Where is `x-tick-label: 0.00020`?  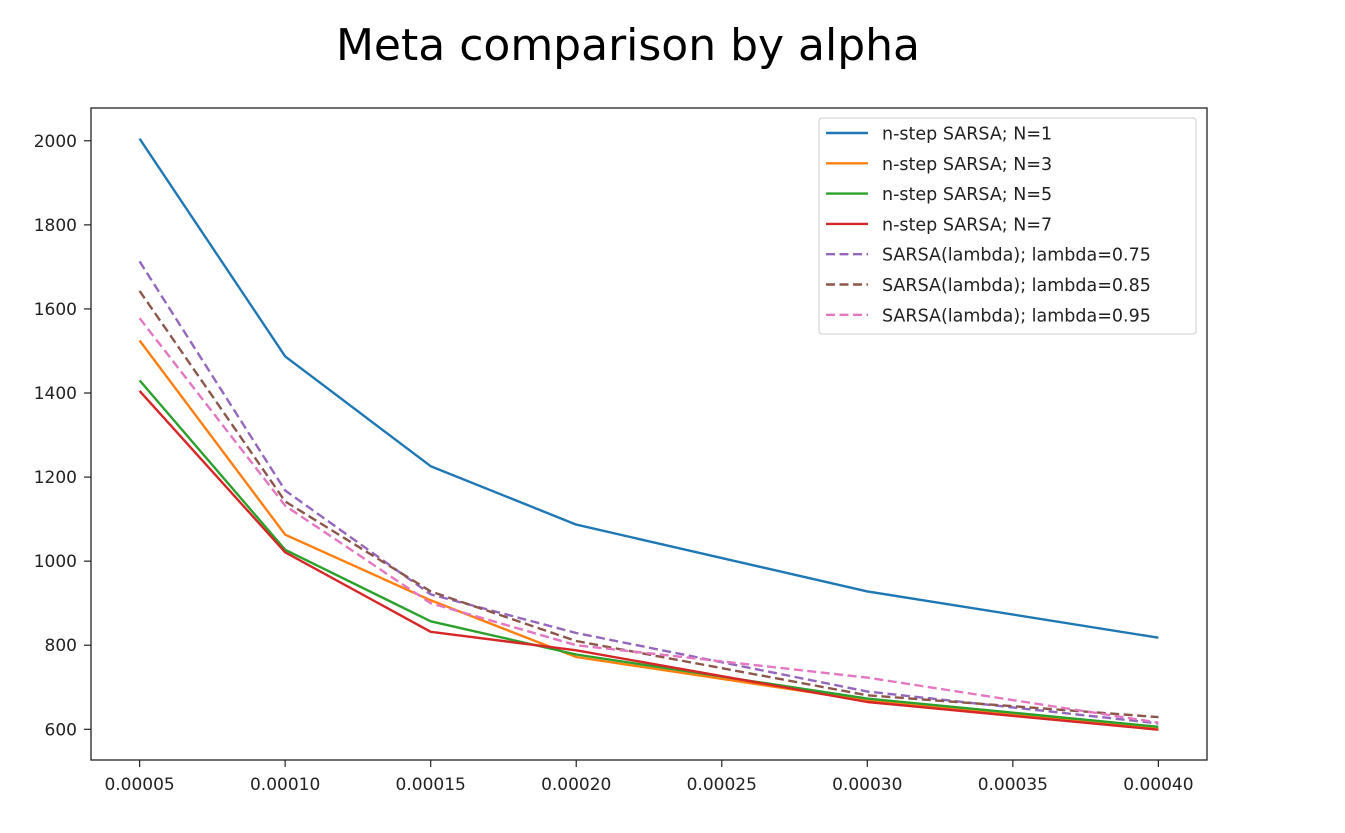
x-tick-label: 0.00020 is located at coordinates (576, 785).